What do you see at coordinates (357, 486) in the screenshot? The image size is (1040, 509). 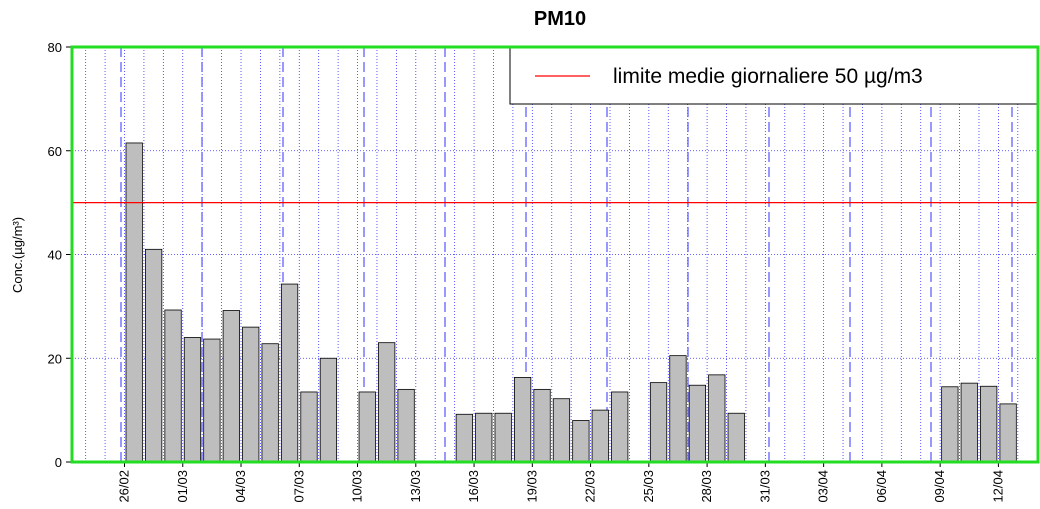 I see `x-tick-label: 10/03` at bounding box center [357, 486].